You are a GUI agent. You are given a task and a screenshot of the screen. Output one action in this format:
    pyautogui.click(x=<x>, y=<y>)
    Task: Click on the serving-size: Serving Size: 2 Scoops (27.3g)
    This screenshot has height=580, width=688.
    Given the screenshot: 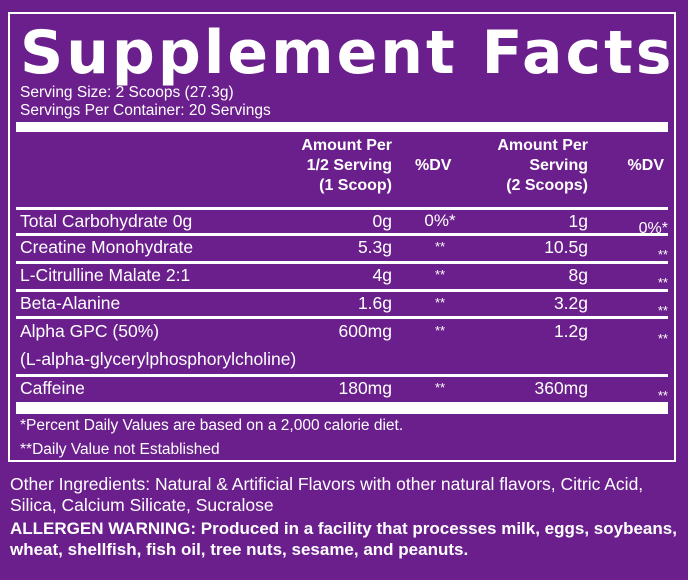 What is the action you would take?
    pyautogui.click(x=127, y=92)
    